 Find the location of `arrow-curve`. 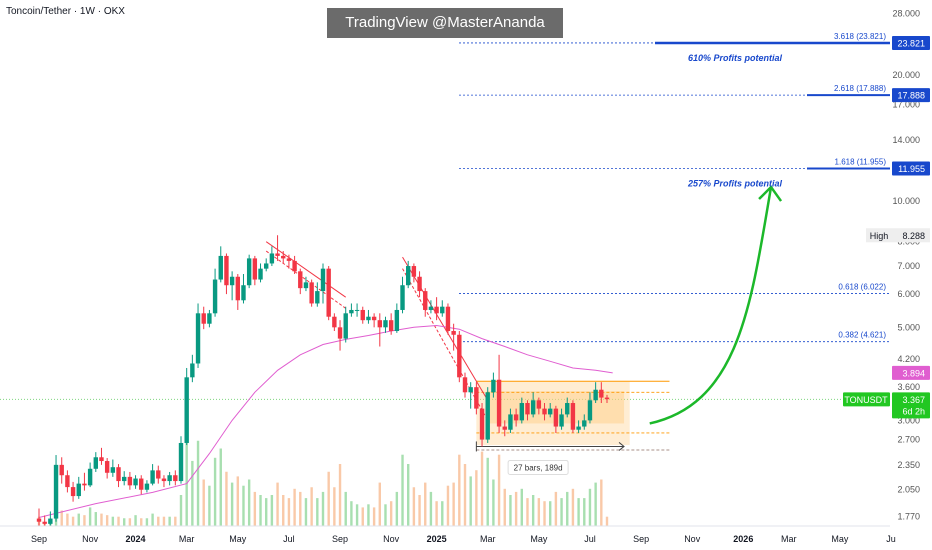

arrow-curve is located at coordinates (711, 305).